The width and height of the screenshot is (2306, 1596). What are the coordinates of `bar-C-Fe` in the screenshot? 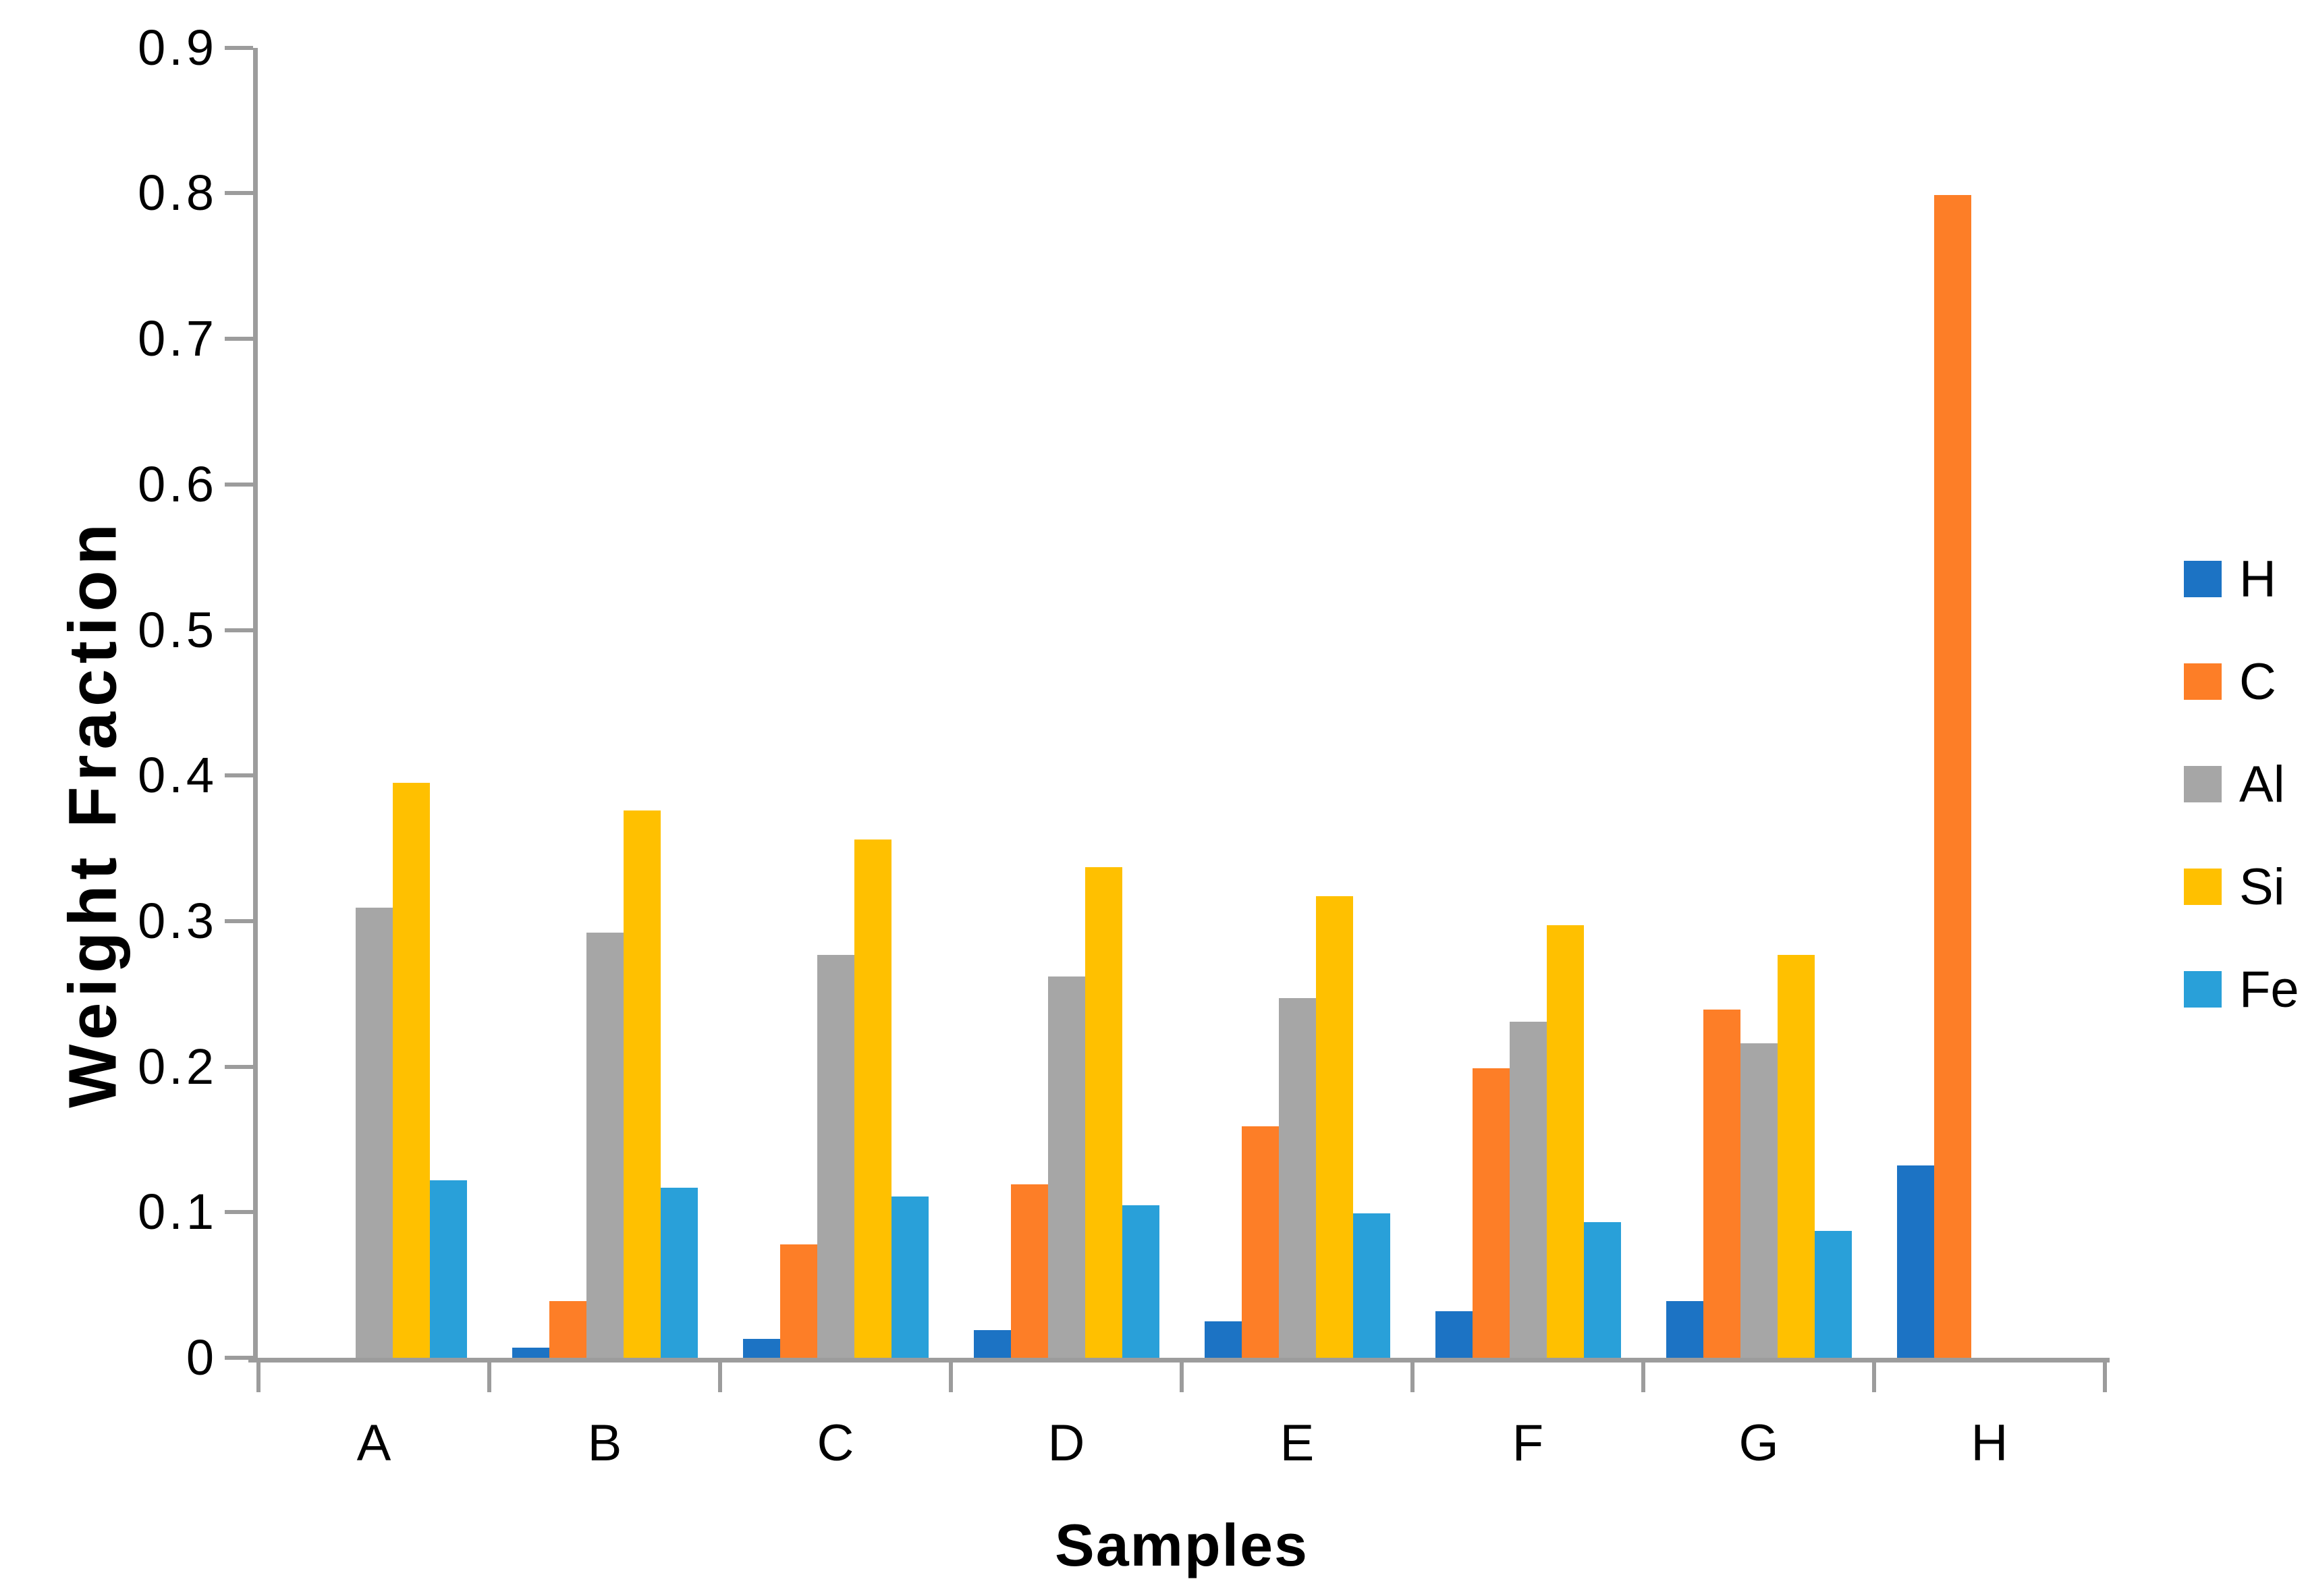 It's located at (910, 1277).